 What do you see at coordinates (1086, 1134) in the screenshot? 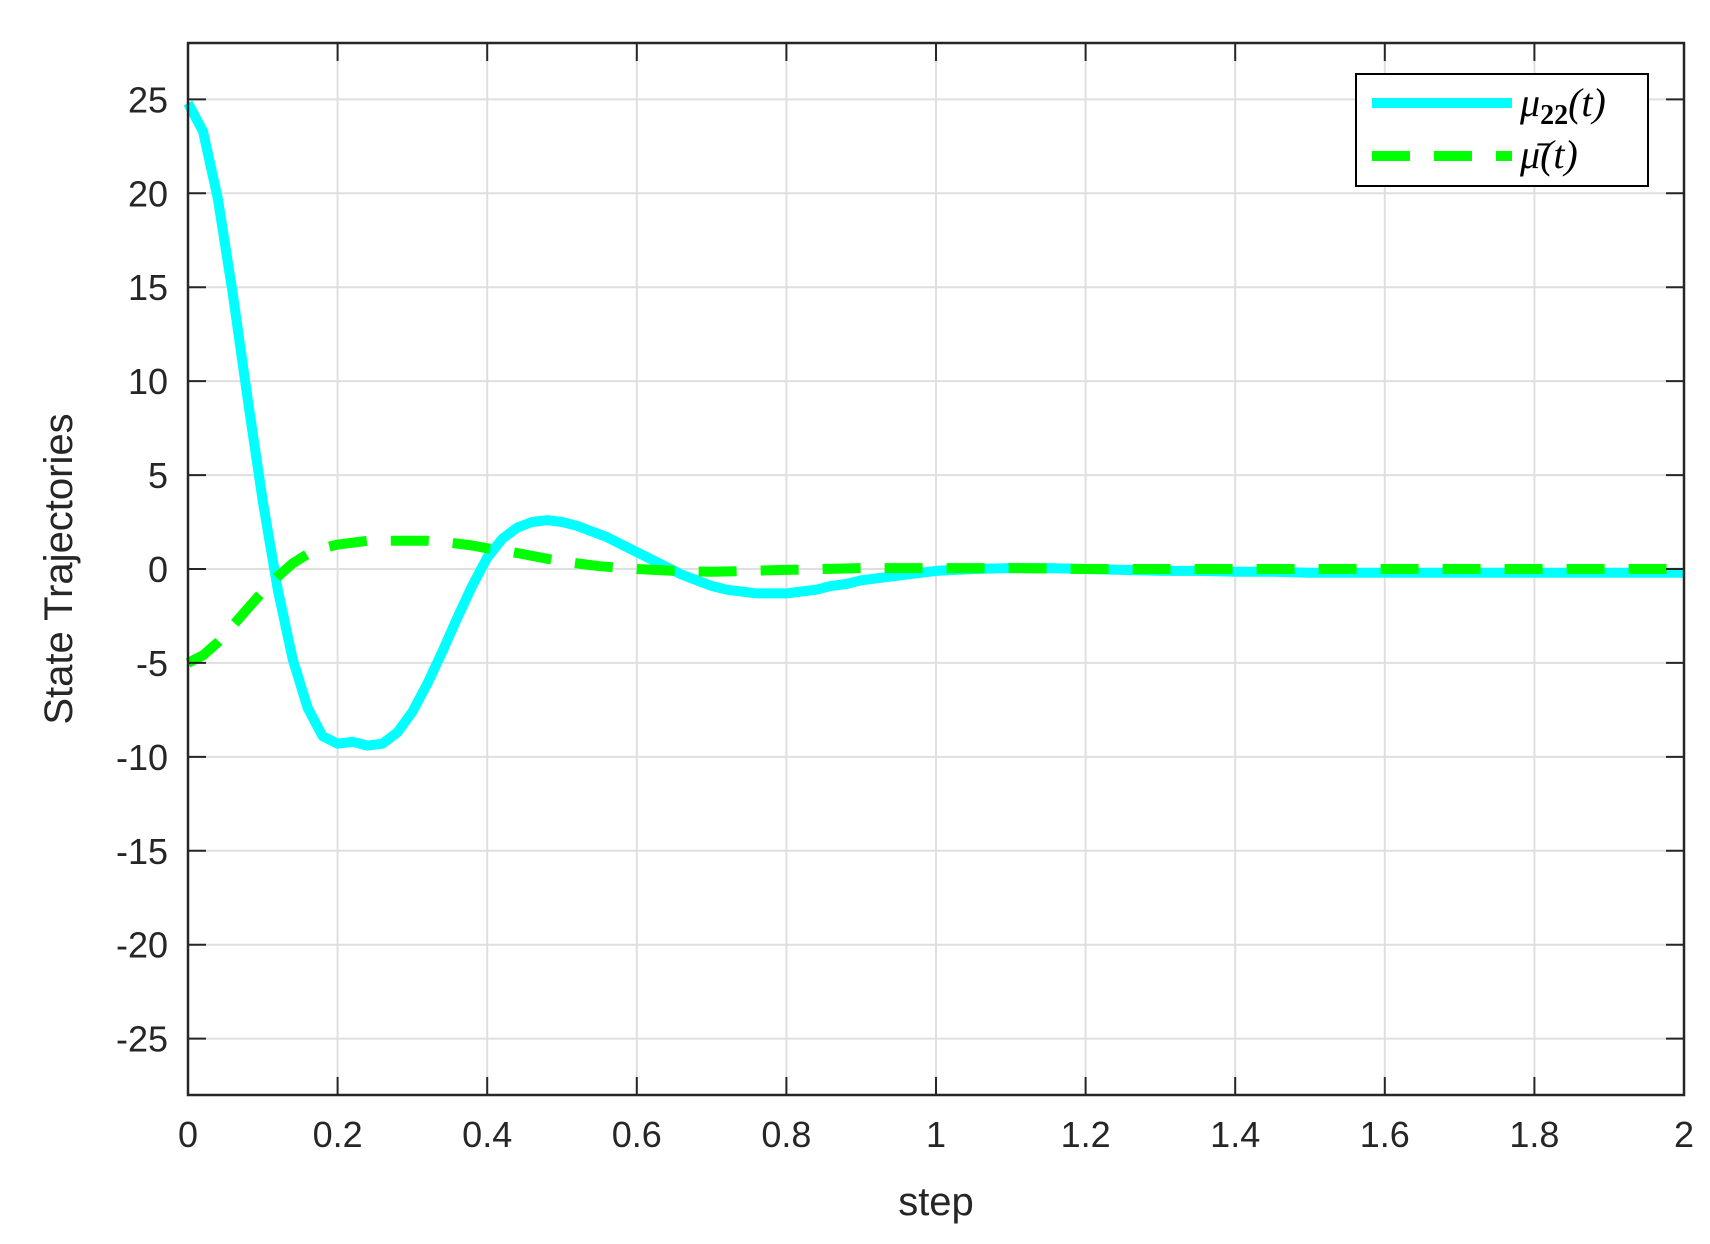
I see `x-tick-label: 1.2` at bounding box center [1086, 1134].